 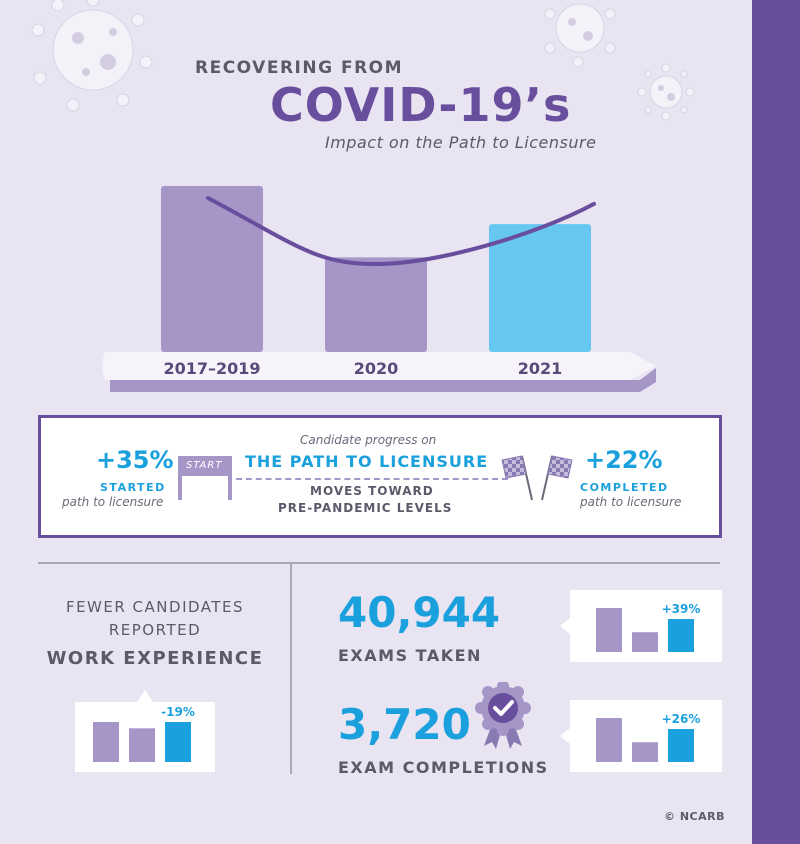 I want to click on tick-label-2: 2021, so click(x=540, y=368).